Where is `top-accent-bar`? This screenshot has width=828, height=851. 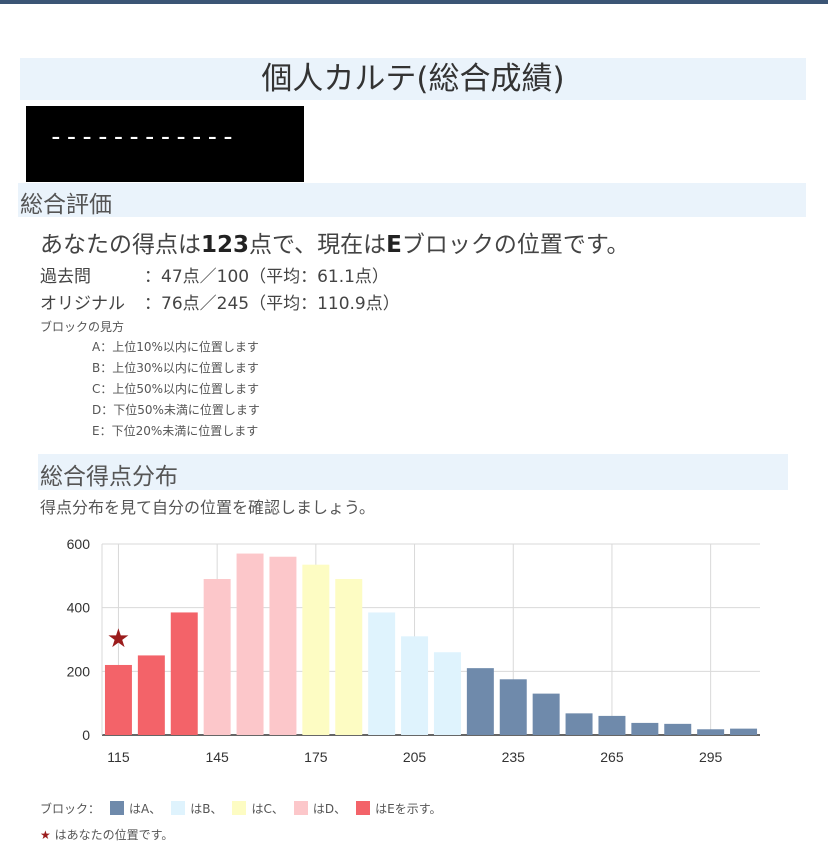
top-accent-bar is located at coordinates (414, 2).